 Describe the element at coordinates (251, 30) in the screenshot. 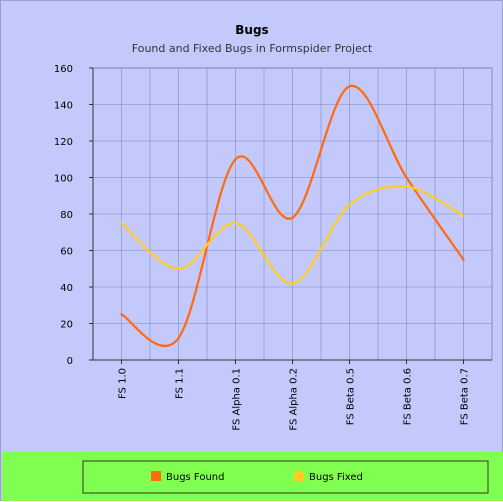

I see `chart-title: Bugs` at that location.